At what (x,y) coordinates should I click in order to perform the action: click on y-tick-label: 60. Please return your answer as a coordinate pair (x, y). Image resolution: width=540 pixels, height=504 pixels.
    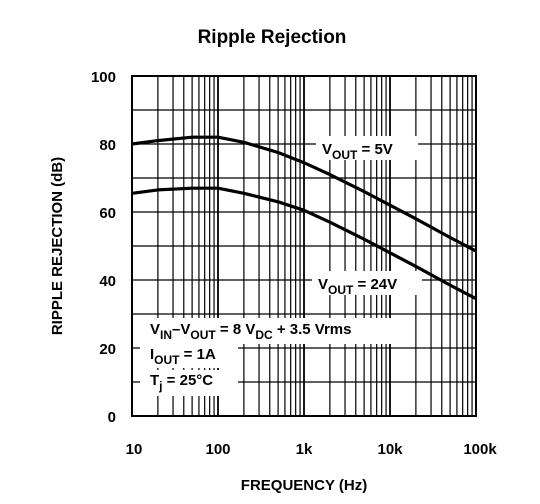
    Looking at the image, I should click on (107, 213).